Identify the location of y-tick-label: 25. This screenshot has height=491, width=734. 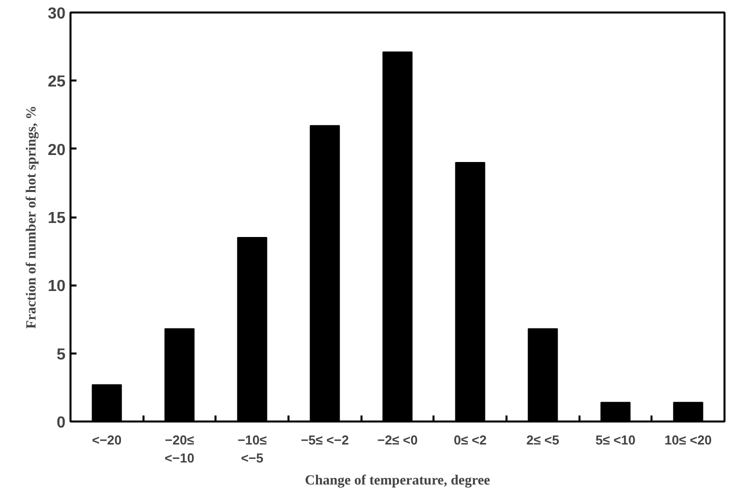
(57, 82).